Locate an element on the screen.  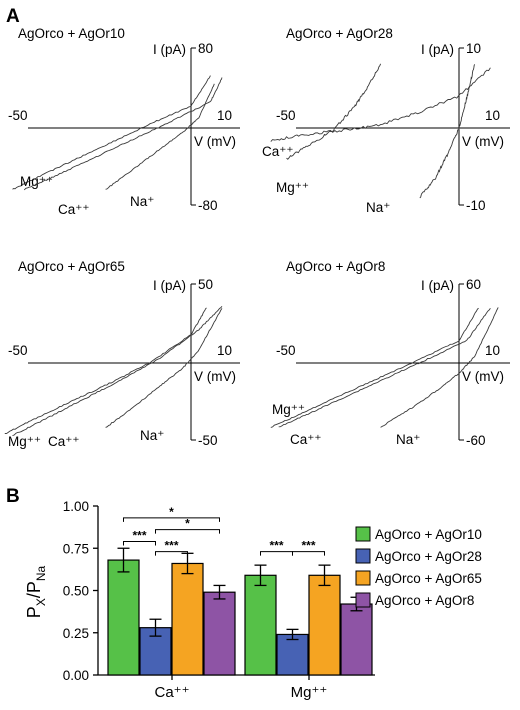
bar-category-label: Ca⁺⁺ is located at coordinates (171, 692).